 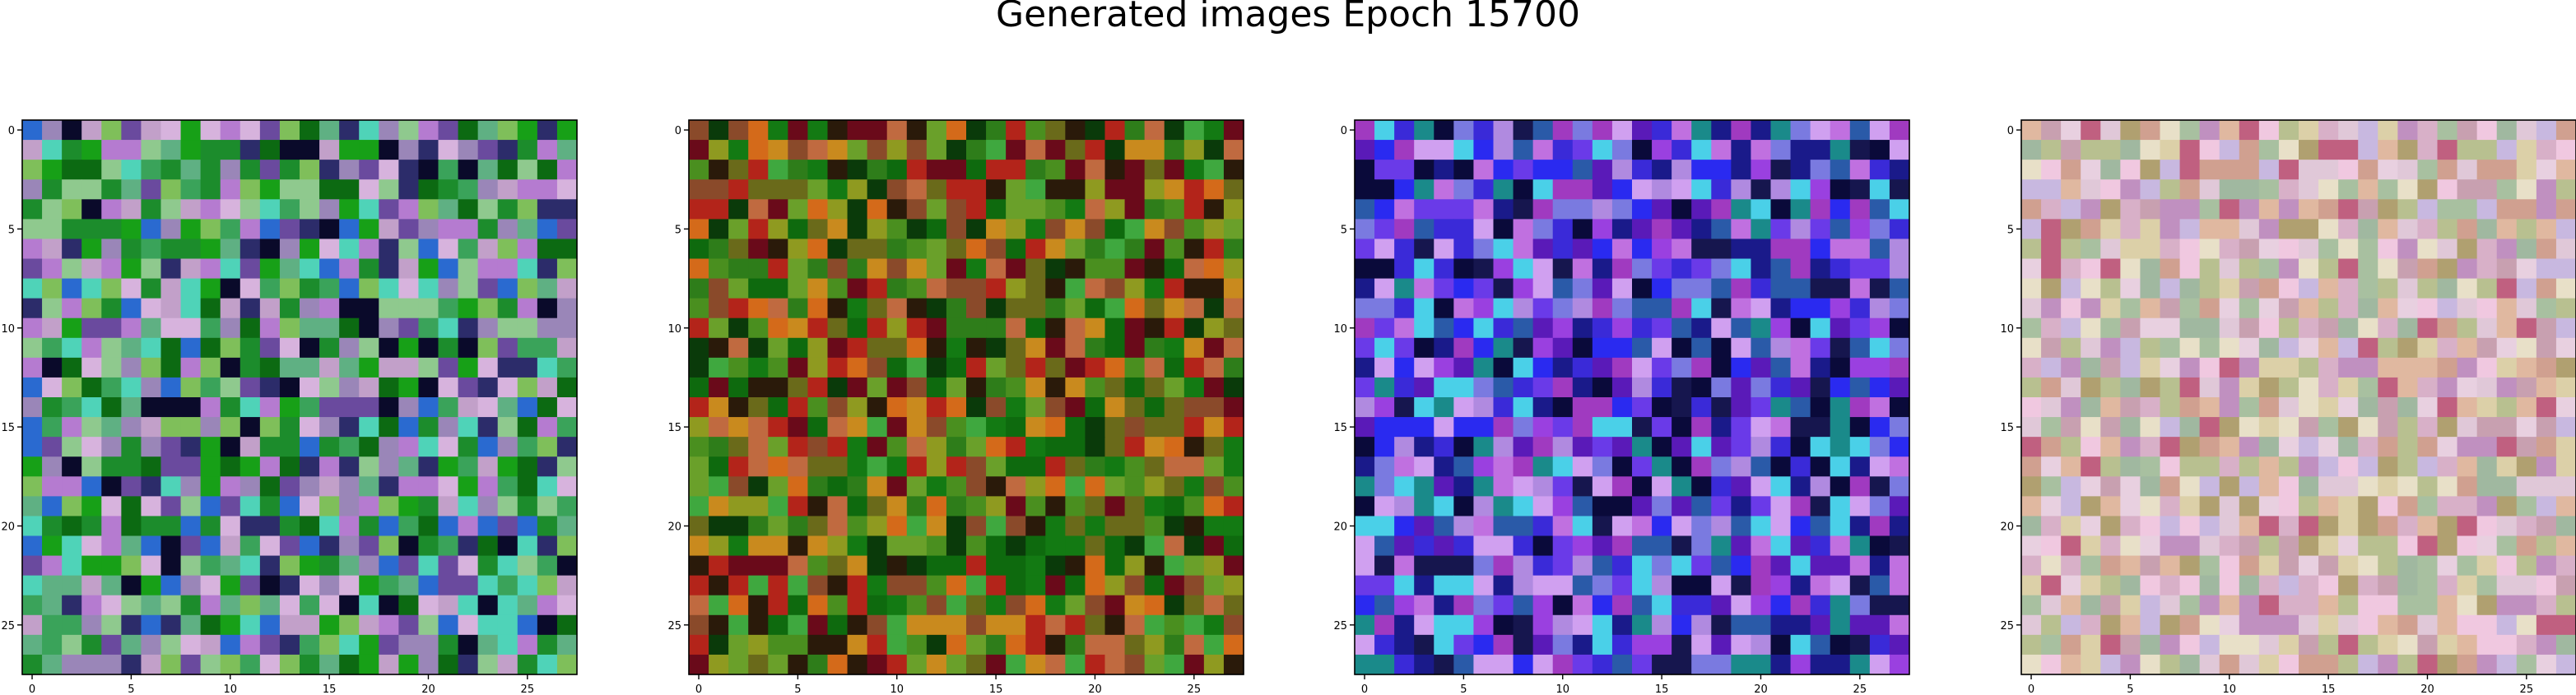 I want to click on y-tick-label: 20, so click(x=2007, y=527).